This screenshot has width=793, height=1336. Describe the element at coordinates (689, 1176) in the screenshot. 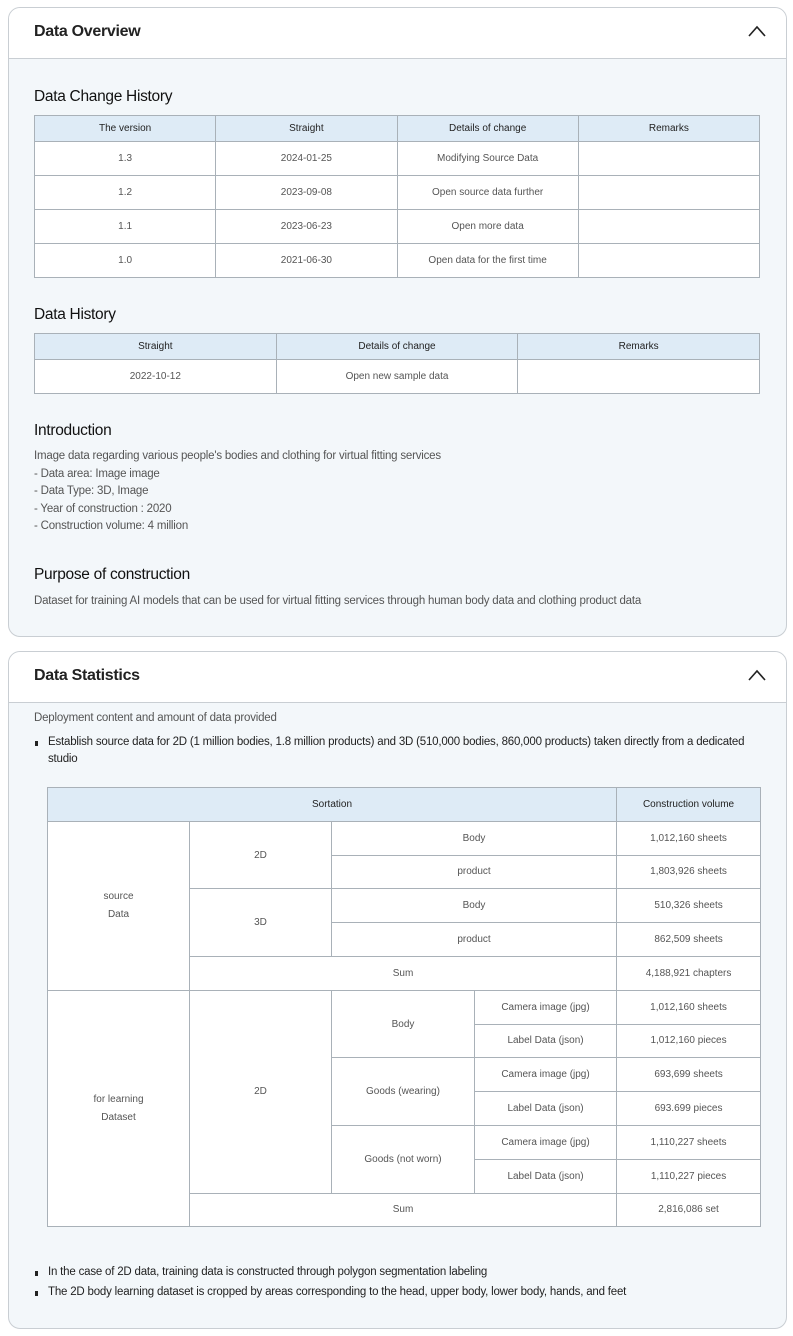

I see `cell: 1,110,227 pieces` at that location.